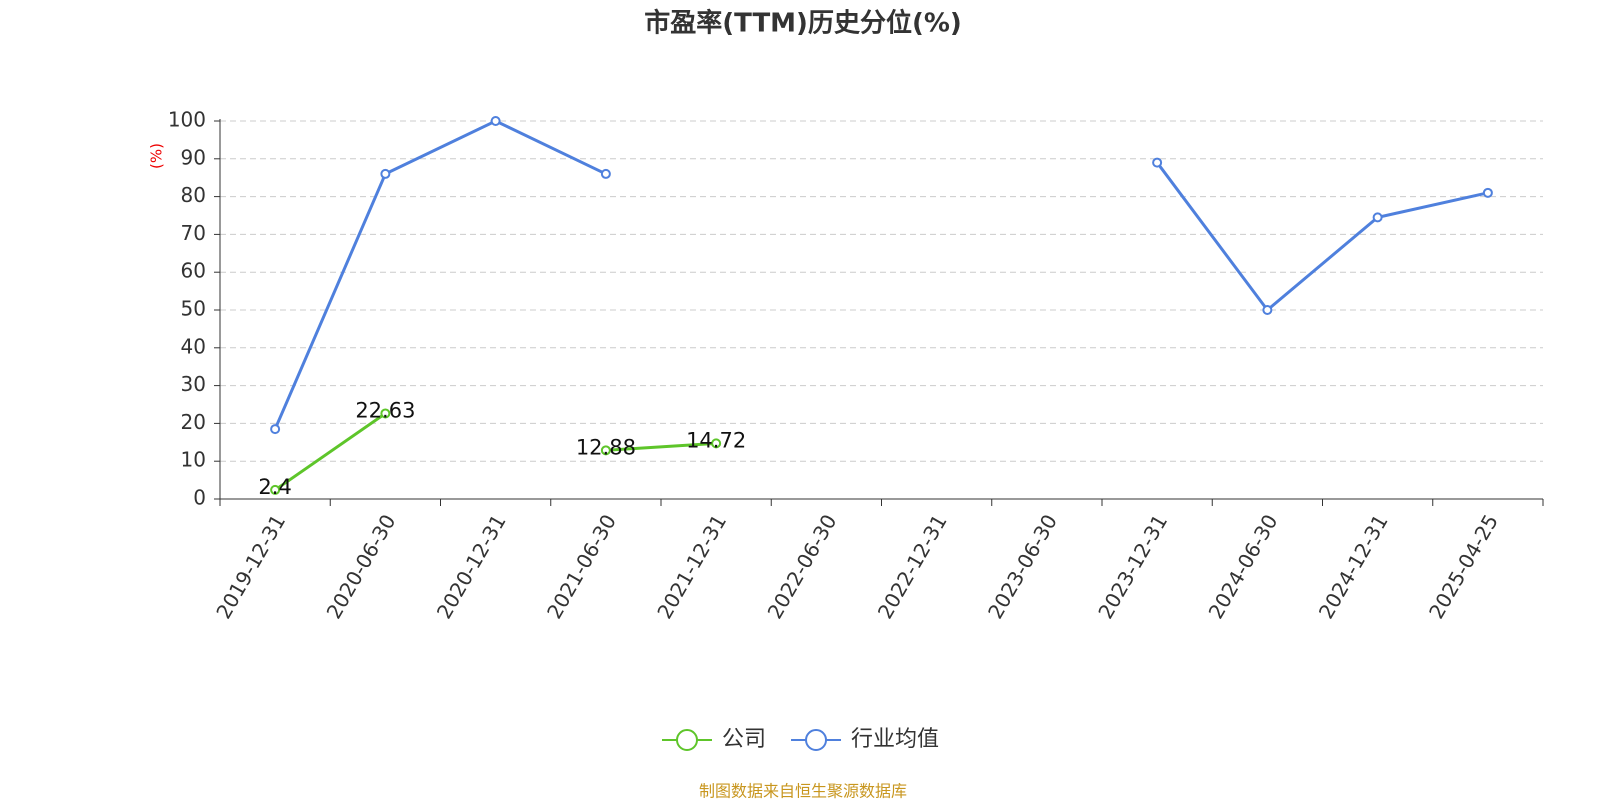 The image size is (1600, 800). What do you see at coordinates (1353, 566) in the screenshot?
I see `x-tick-label: 2024-12-31` at bounding box center [1353, 566].